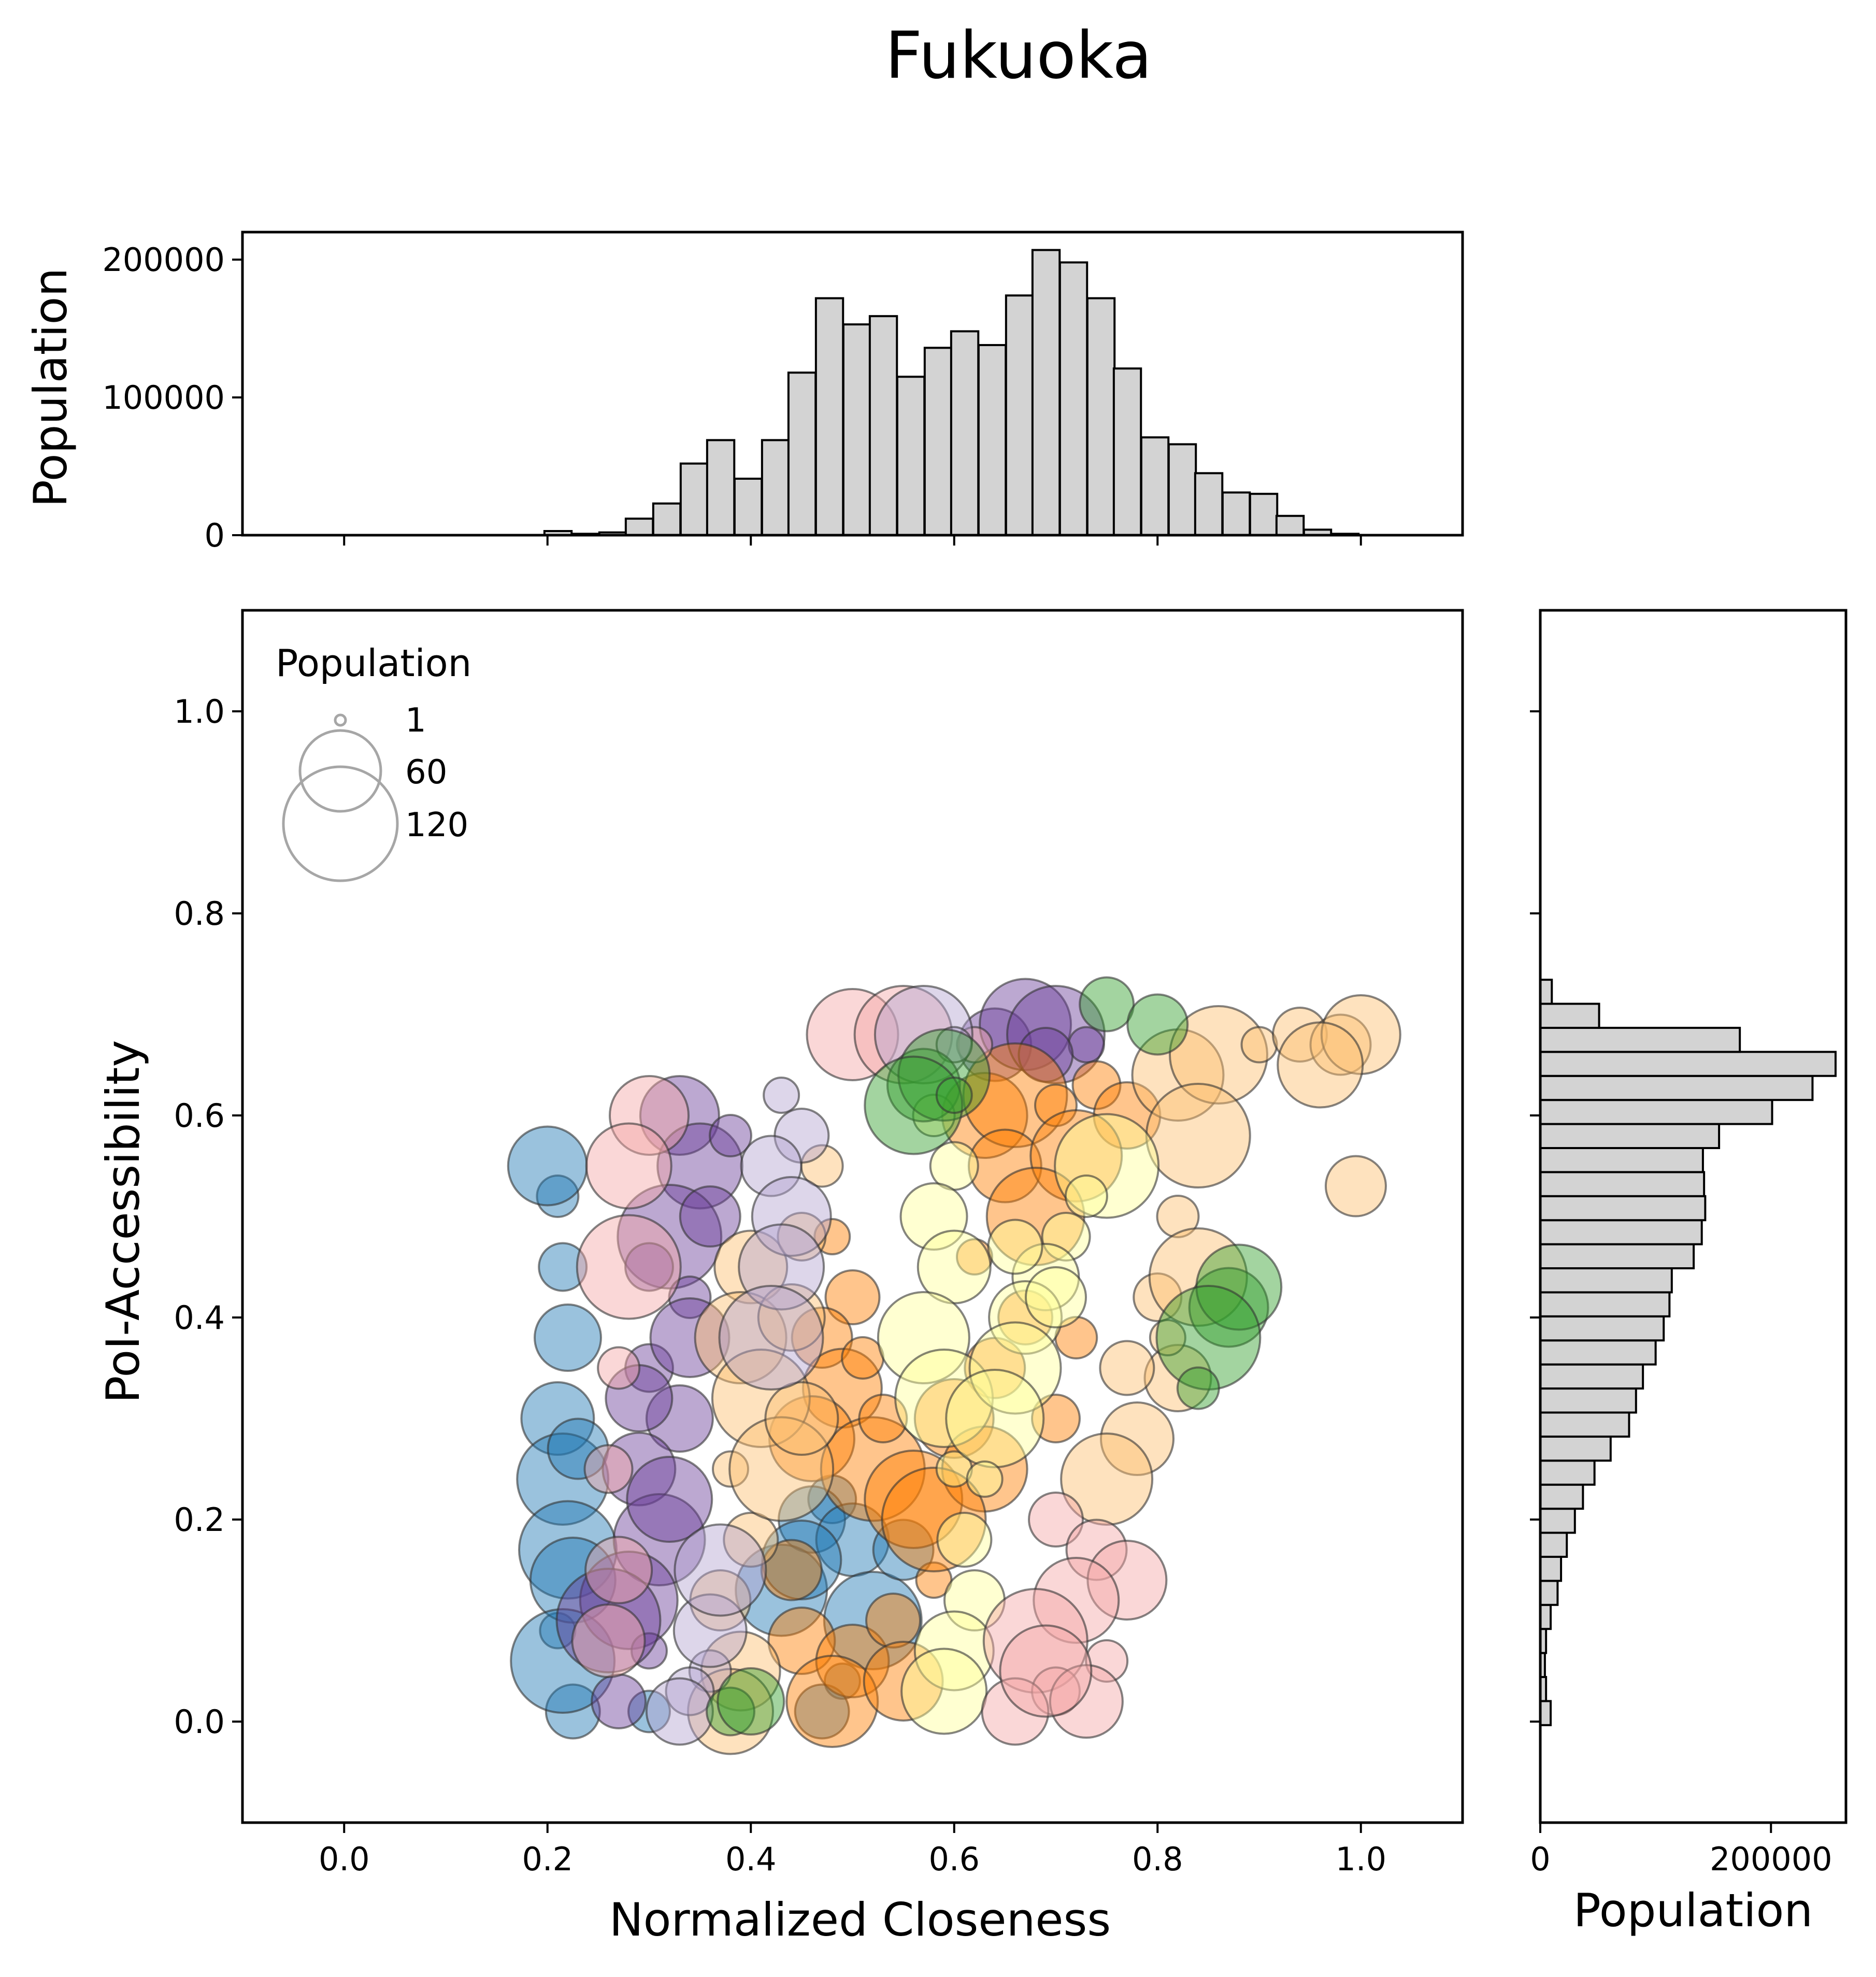 This screenshot has height=1977, width=1876. Describe the element at coordinates (199, 1116) in the screenshot. I see `main-y-tick-label: 0.6` at that location.